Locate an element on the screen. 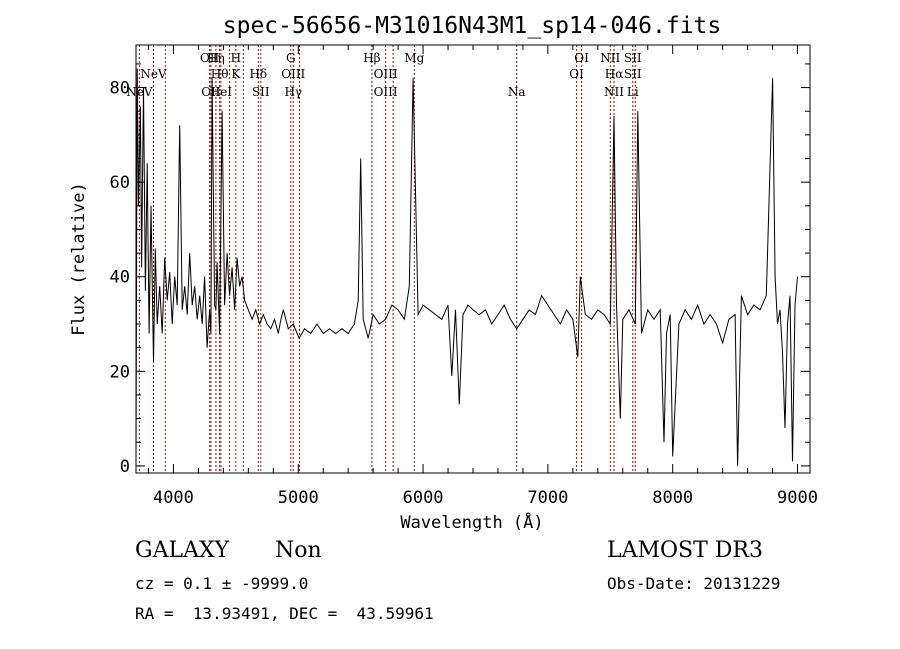 The height and width of the screenshot is (649, 900). object-class: GALAXY is located at coordinates (182, 550).